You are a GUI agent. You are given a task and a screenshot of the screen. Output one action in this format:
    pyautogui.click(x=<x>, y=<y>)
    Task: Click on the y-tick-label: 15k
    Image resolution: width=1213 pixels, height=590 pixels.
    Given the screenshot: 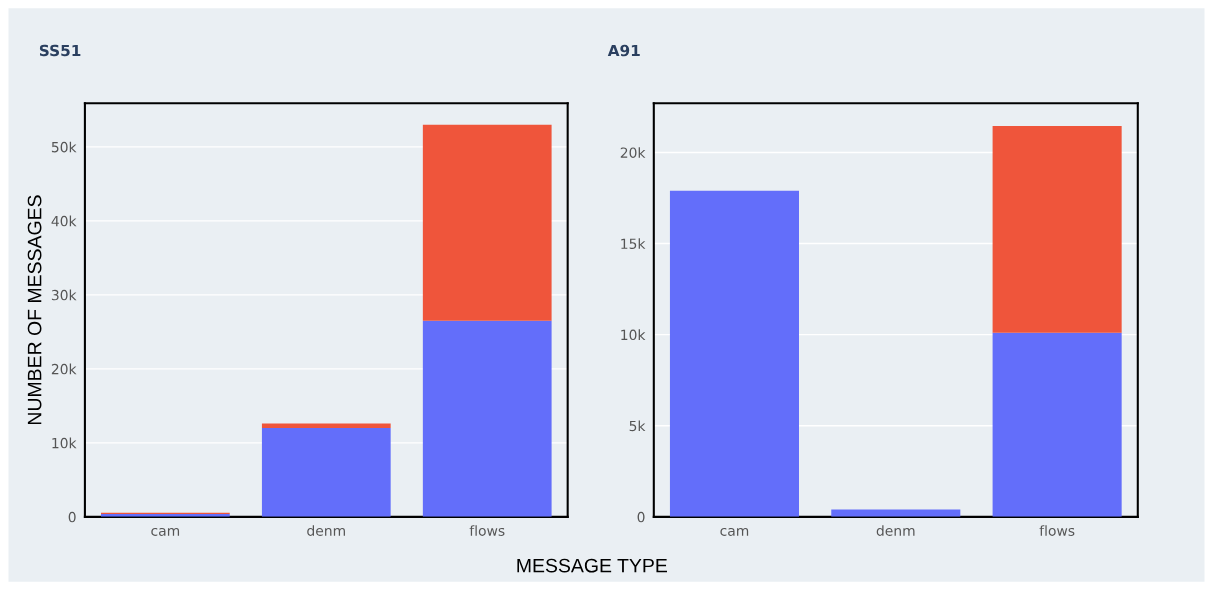 What is the action you would take?
    pyautogui.click(x=633, y=244)
    